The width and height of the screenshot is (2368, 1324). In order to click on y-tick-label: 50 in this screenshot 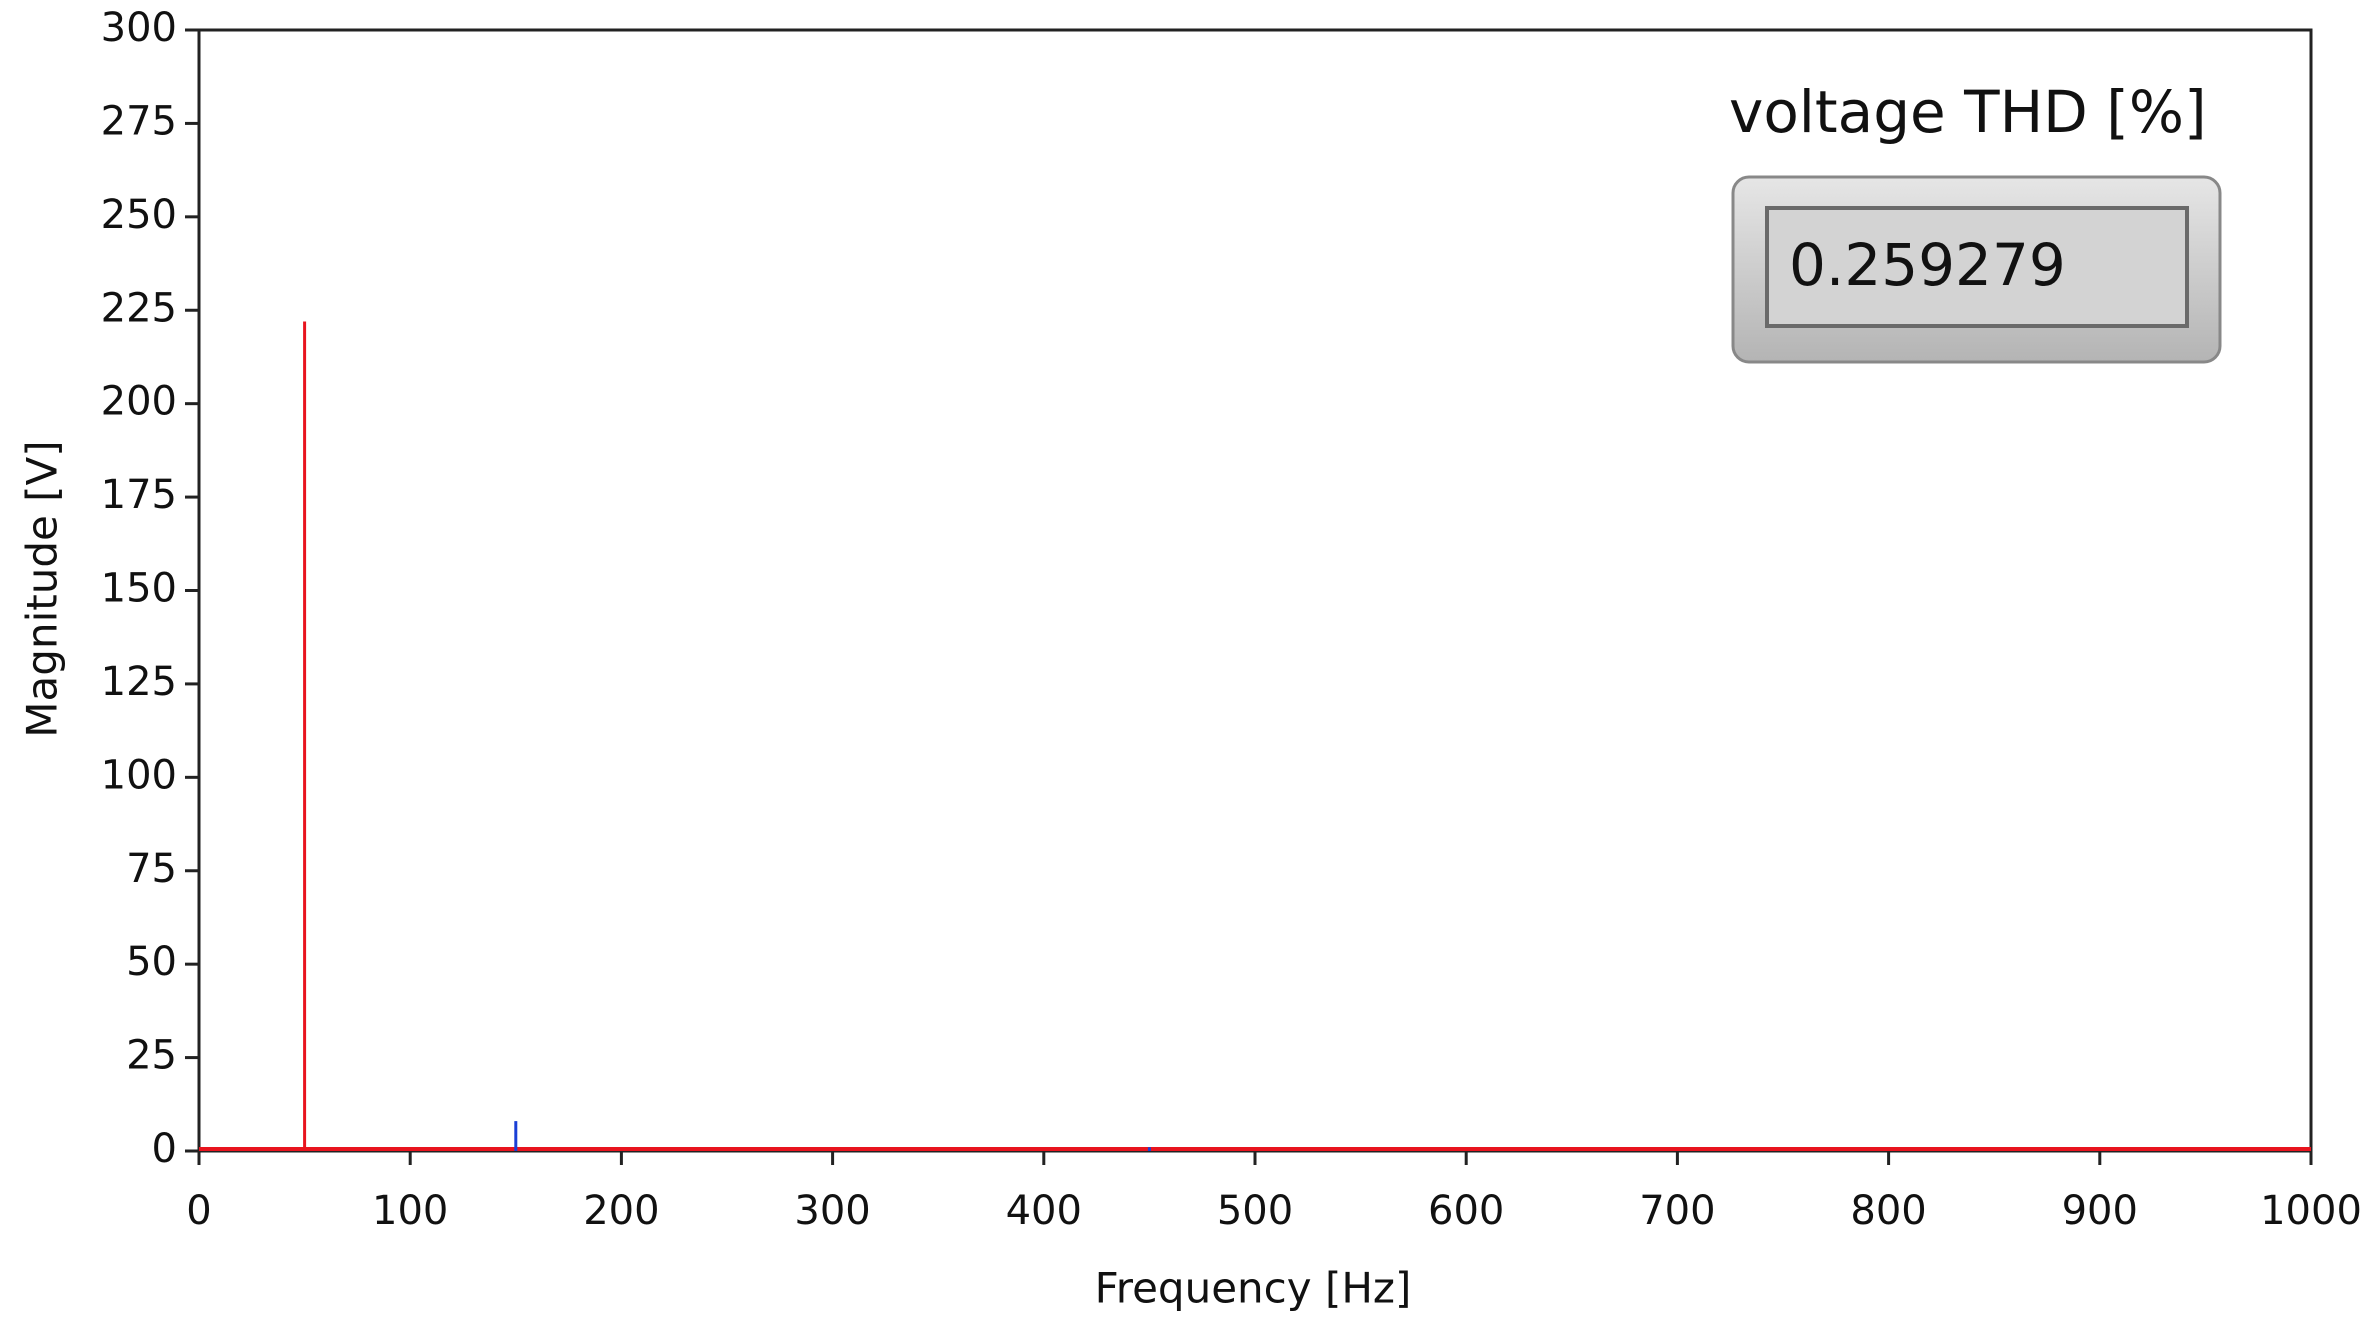, I will do `click(151, 962)`.